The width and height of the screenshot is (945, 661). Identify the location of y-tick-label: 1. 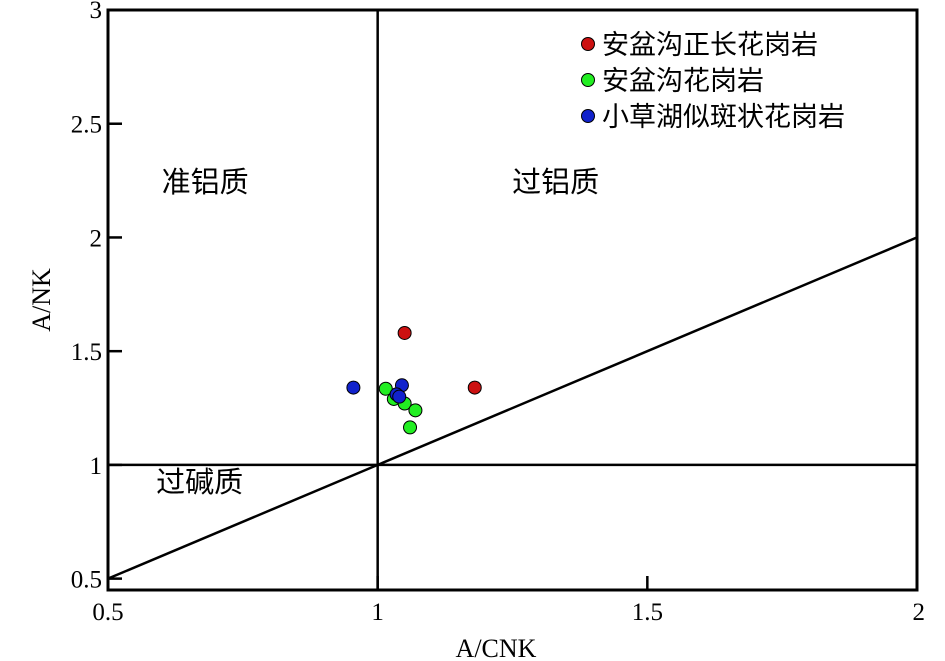
(96, 466).